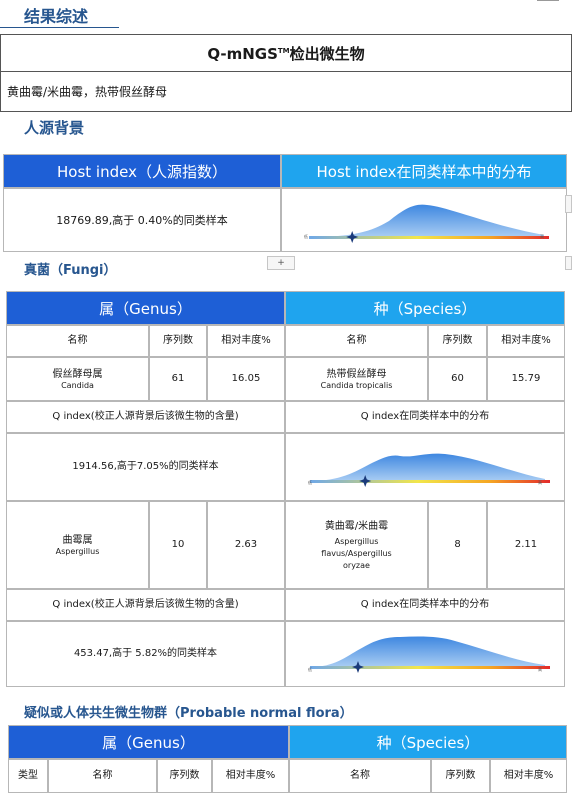  What do you see at coordinates (242, 53) in the screenshot?
I see `summary-header-brand: Q-mNGS` at bounding box center [242, 53].